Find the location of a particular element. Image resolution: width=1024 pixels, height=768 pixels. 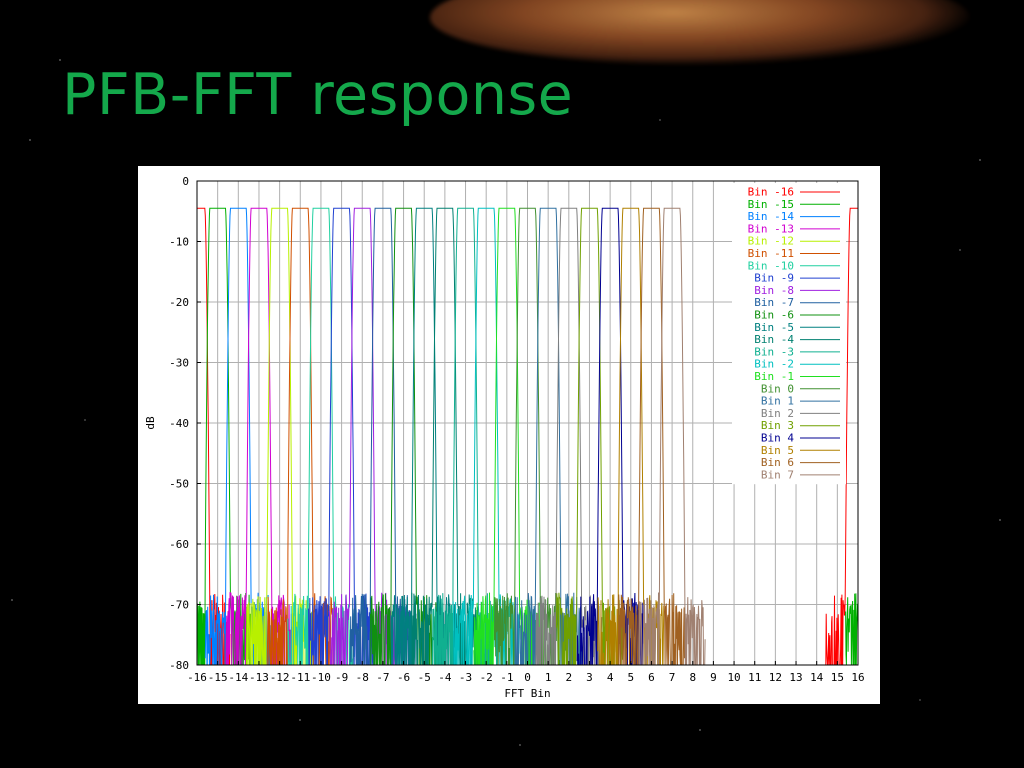

legend-label: Bin 6 is located at coordinates (777, 462).